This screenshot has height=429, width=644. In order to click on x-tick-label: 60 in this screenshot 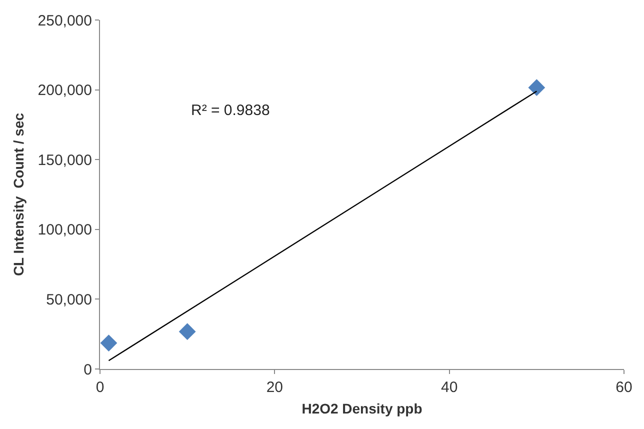, I will do `click(624, 387)`.